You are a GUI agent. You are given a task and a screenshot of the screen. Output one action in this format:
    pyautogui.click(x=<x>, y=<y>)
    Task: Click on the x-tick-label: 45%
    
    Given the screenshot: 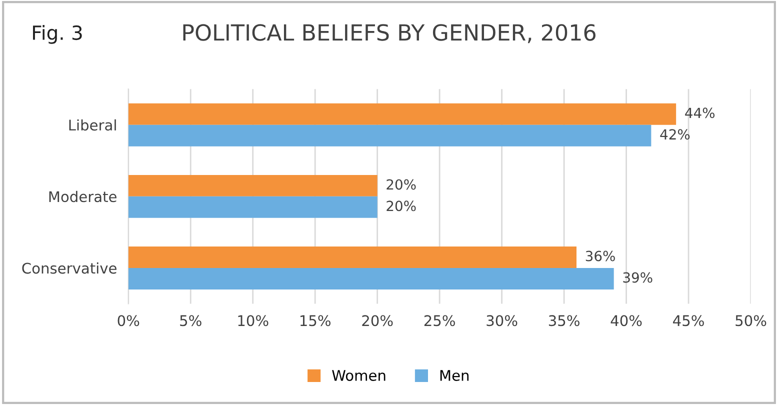 What is the action you would take?
    pyautogui.click(x=688, y=320)
    